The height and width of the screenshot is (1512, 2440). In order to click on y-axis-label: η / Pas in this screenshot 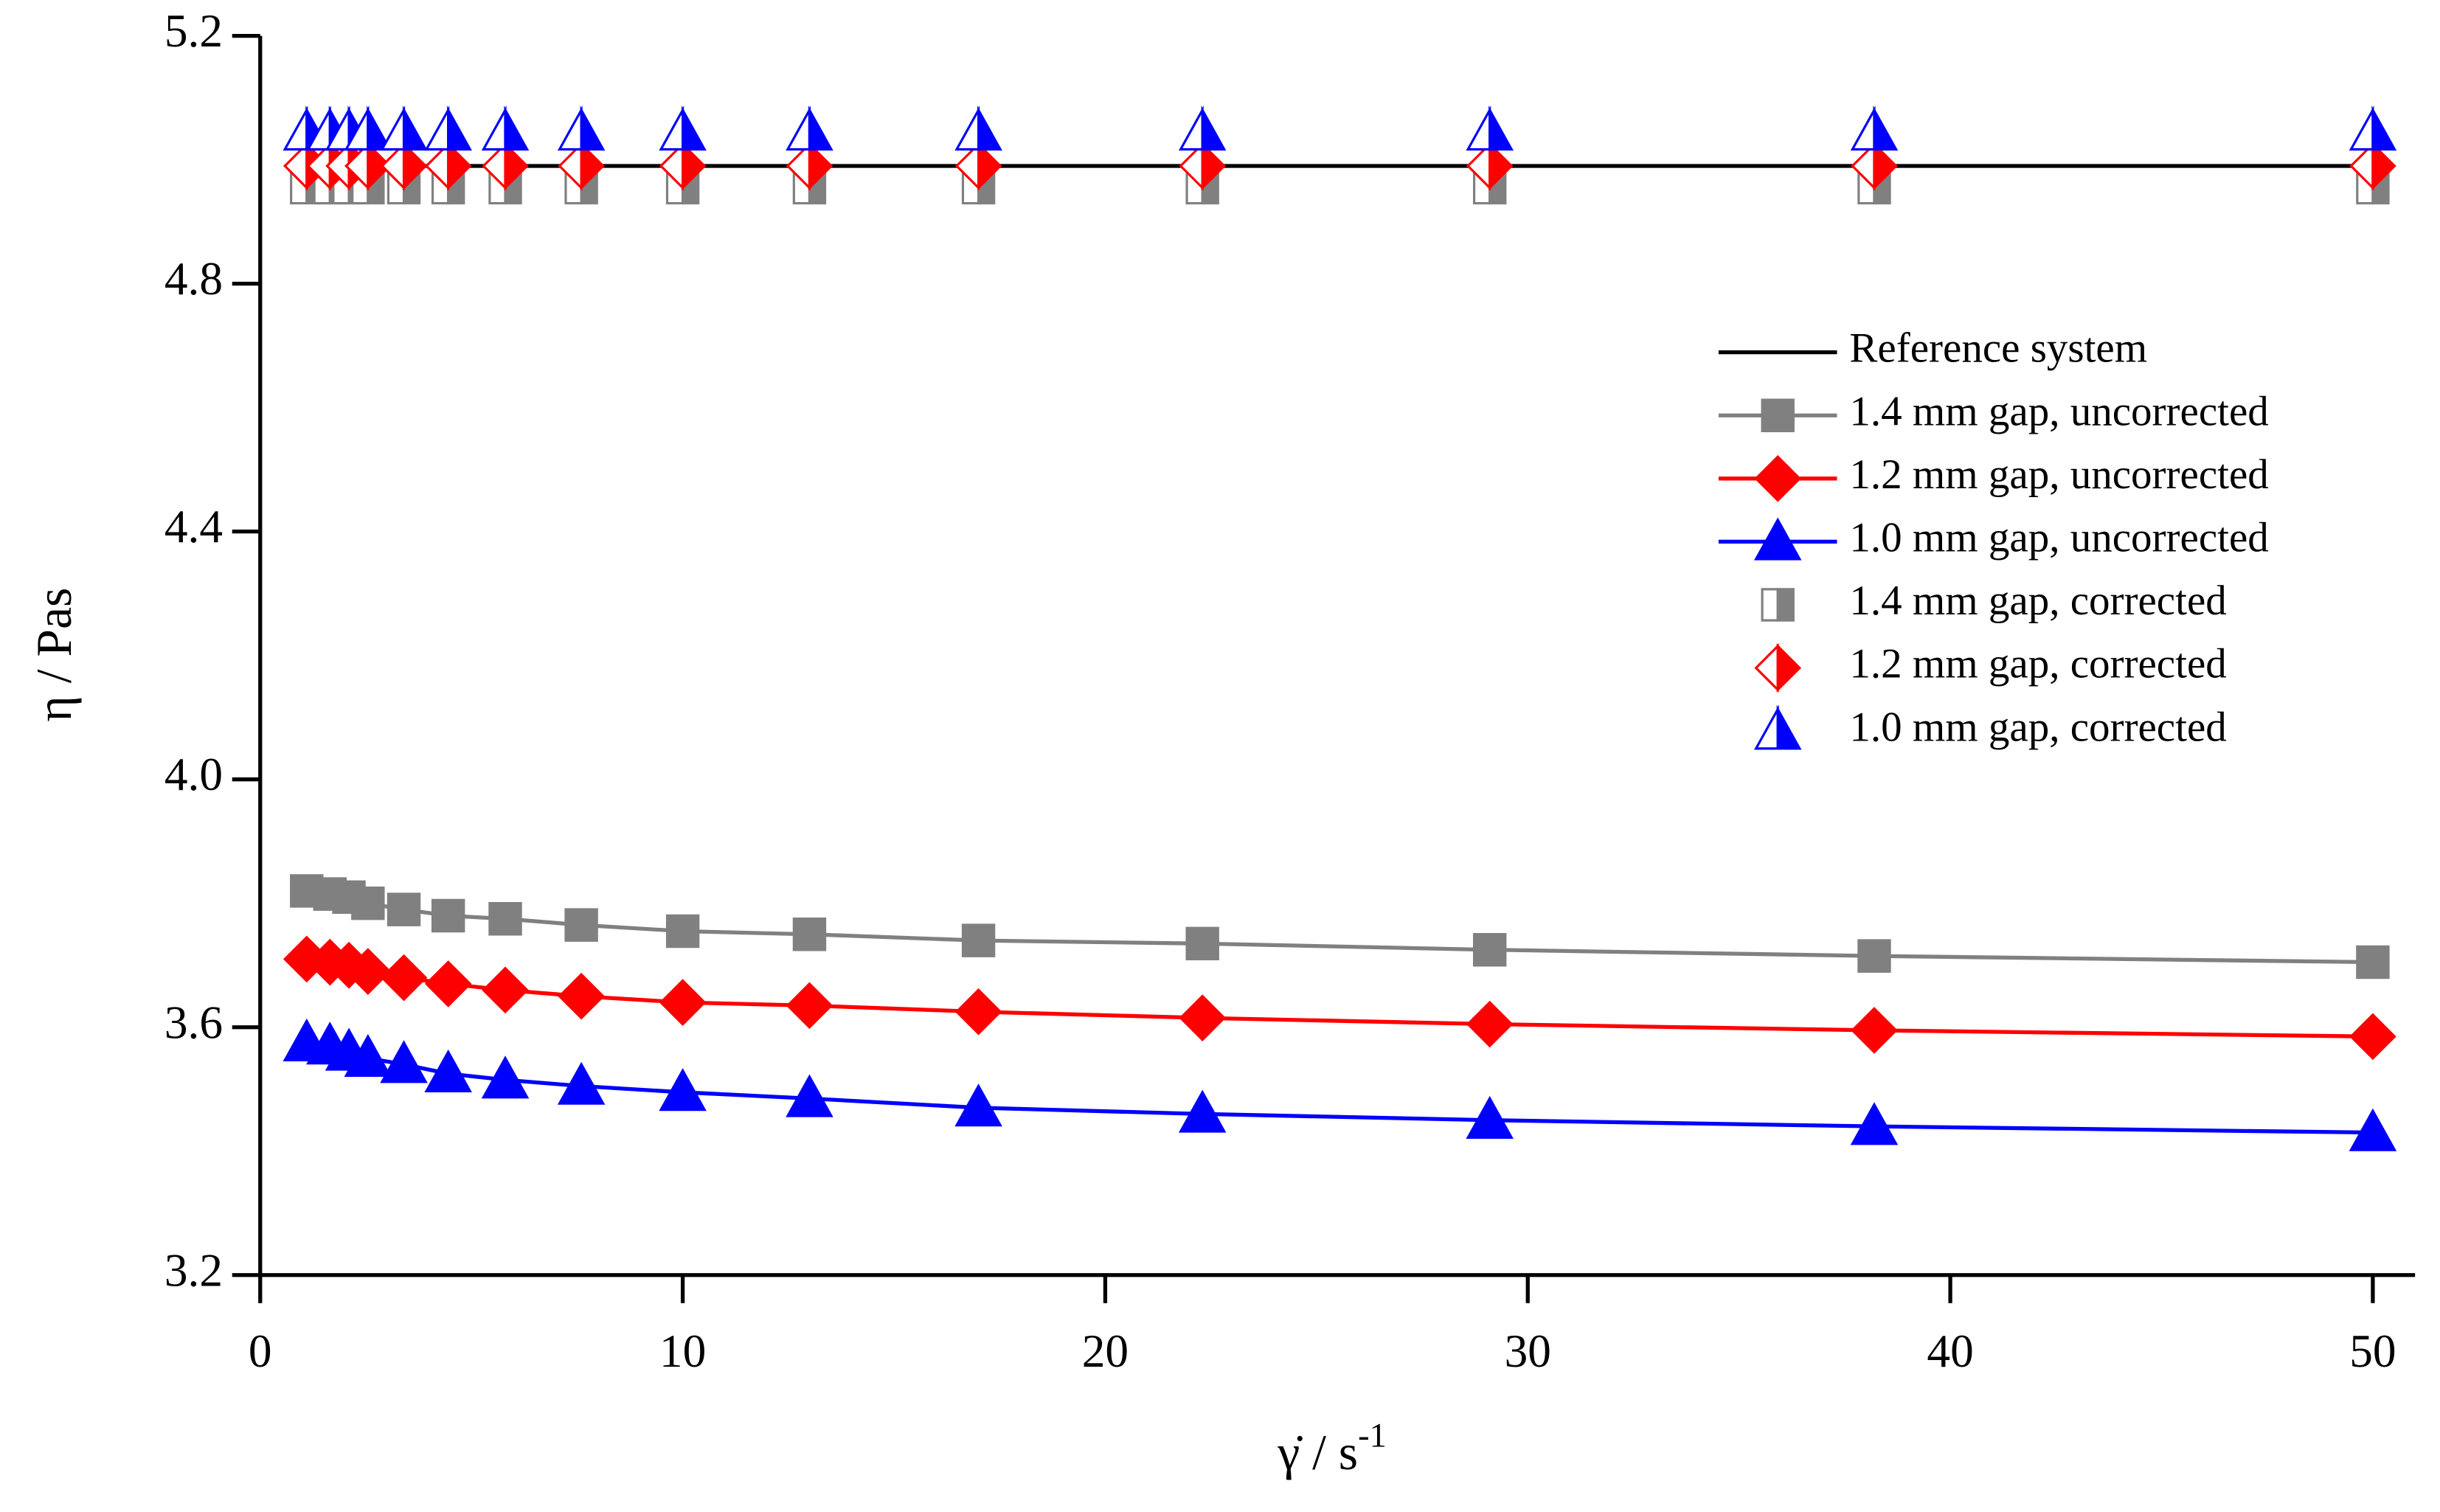, I will do `click(54, 655)`.